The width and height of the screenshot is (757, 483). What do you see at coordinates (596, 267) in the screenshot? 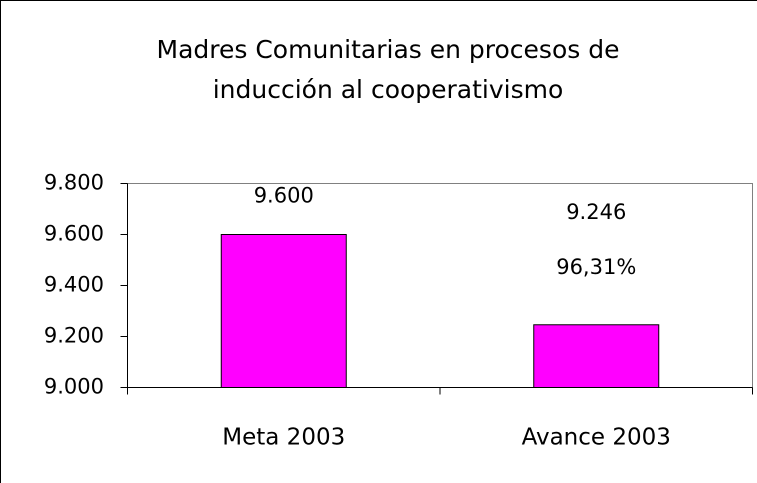
I see `annotation: 96,31%` at bounding box center [596, 267].